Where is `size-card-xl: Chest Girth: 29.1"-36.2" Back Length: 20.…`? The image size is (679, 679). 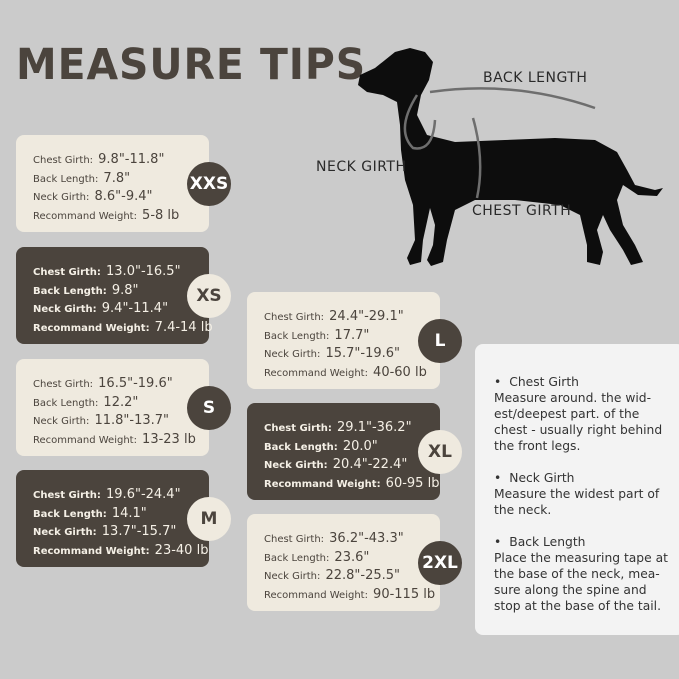
size-card-xl: Chest Girth: 29.1"-36.2" Back Length: 20.… is located at coordinates (343, 451).